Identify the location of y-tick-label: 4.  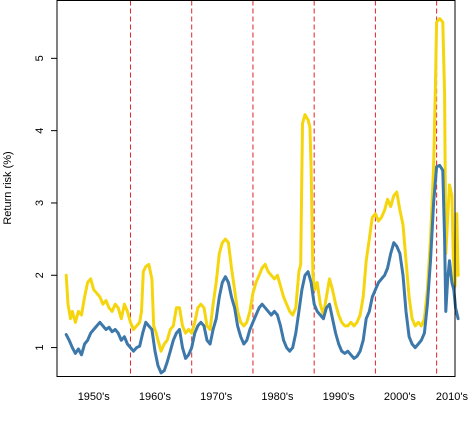
(40, 131).